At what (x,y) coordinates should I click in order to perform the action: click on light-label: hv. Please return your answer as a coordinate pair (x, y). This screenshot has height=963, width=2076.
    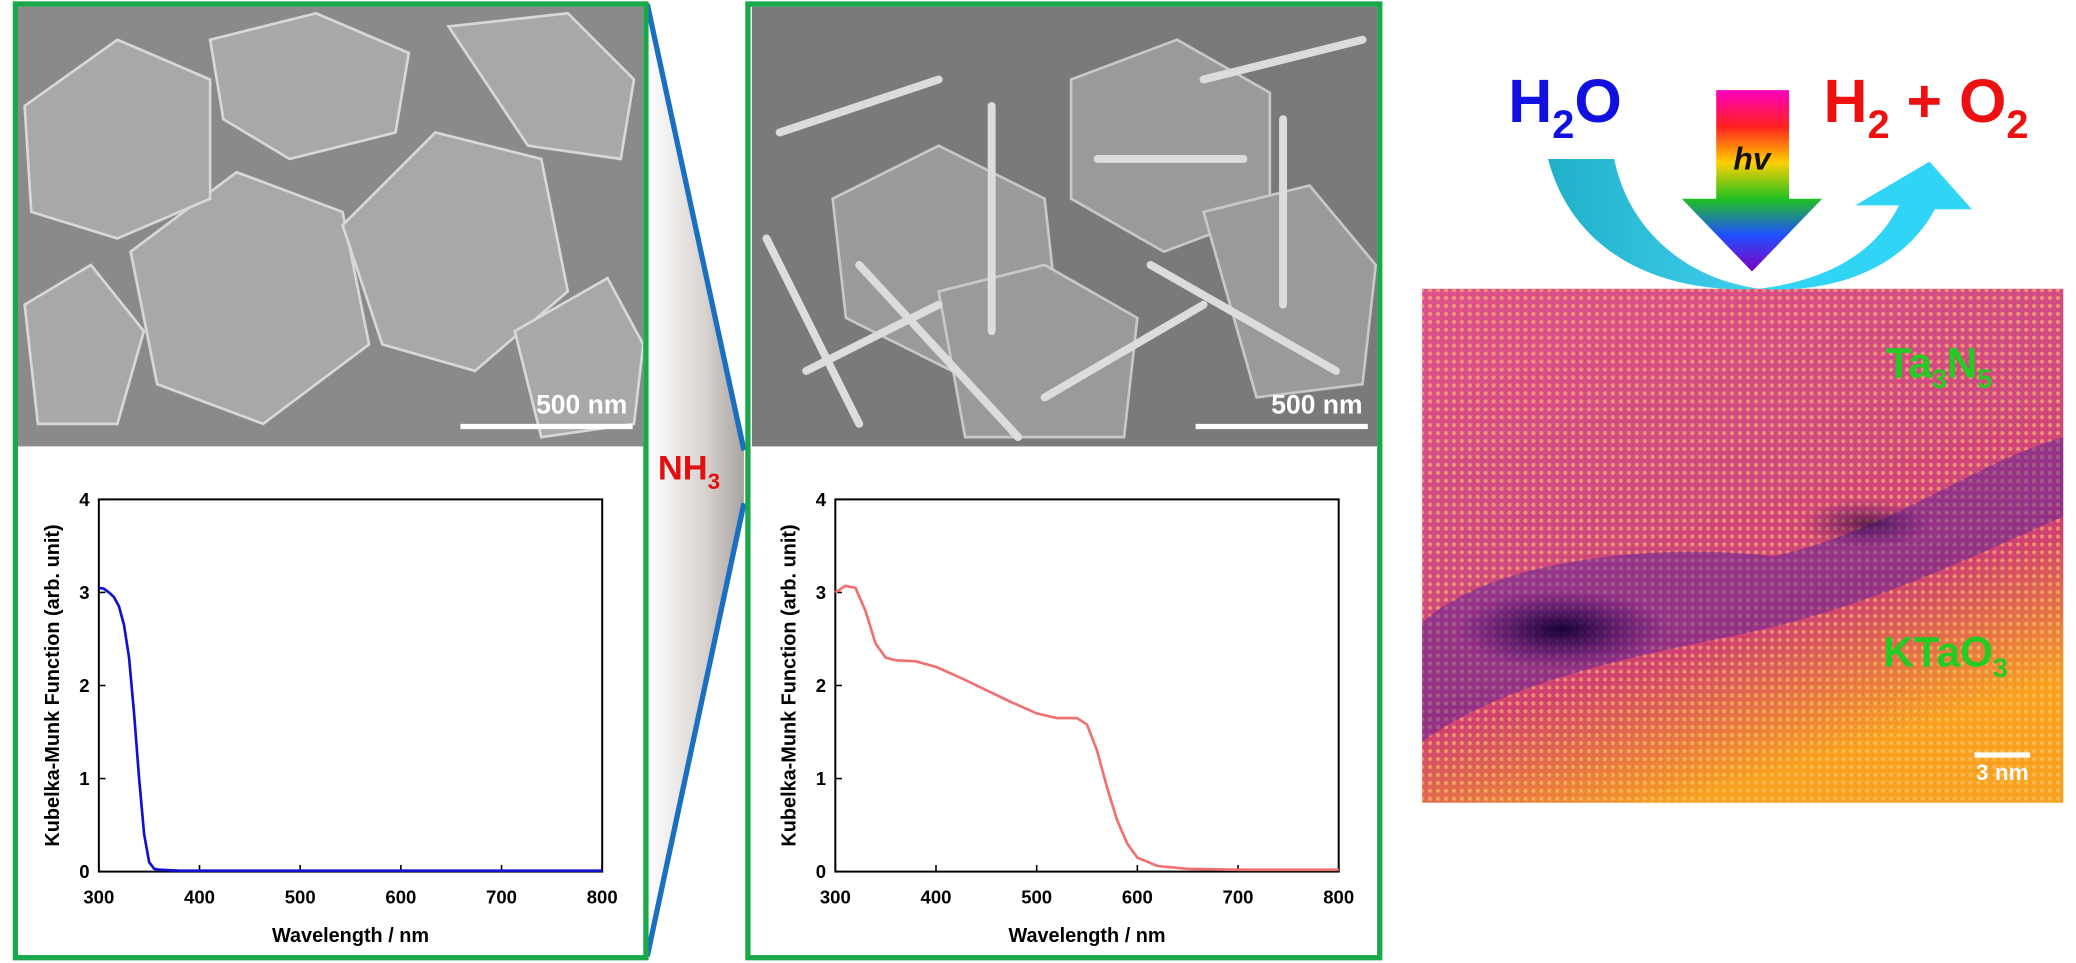
    Looking at the image, I should click on (1752, 159).